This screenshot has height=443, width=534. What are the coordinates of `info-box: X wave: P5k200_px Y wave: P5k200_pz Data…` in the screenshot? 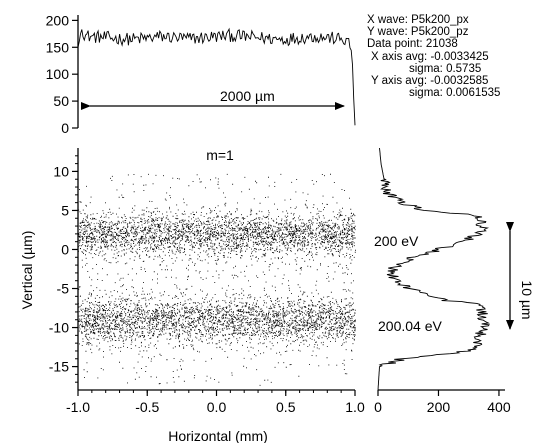 It's located at (433, 56).